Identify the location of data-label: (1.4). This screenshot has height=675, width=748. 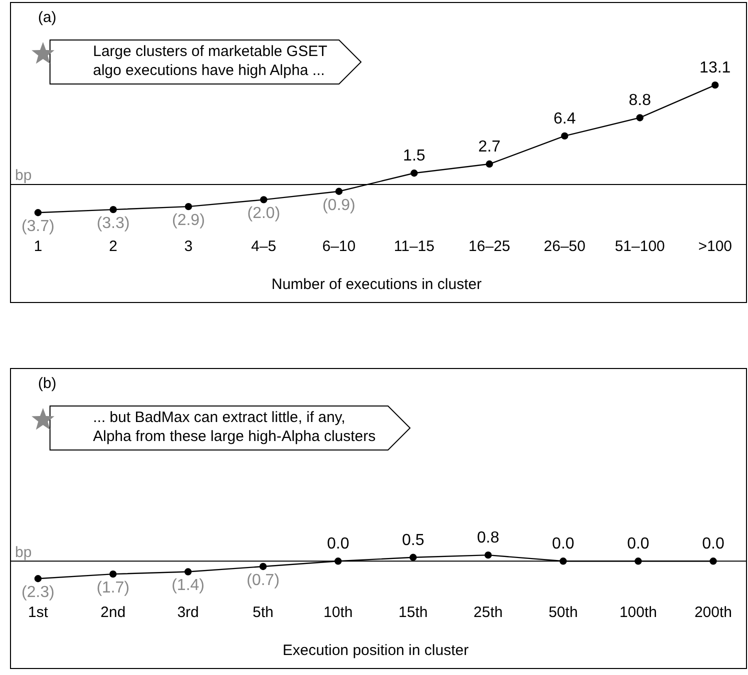
(188, 585).